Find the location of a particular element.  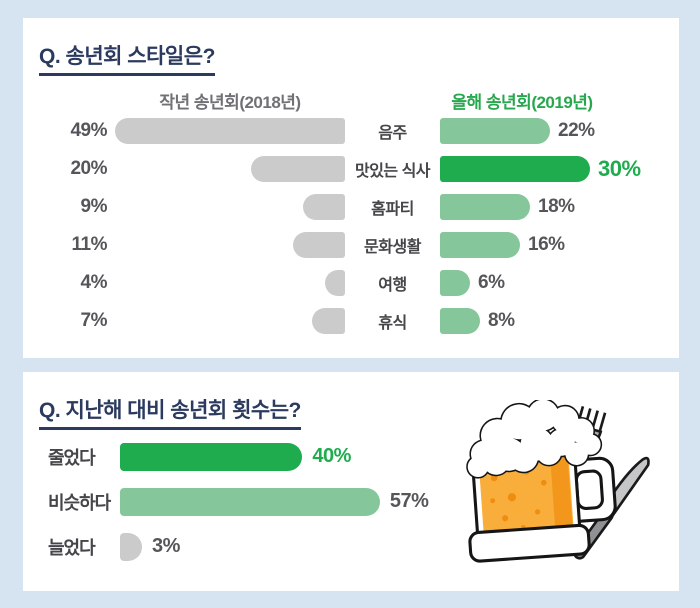

category-label: 줄었다 is located at coordinates (72, 457).